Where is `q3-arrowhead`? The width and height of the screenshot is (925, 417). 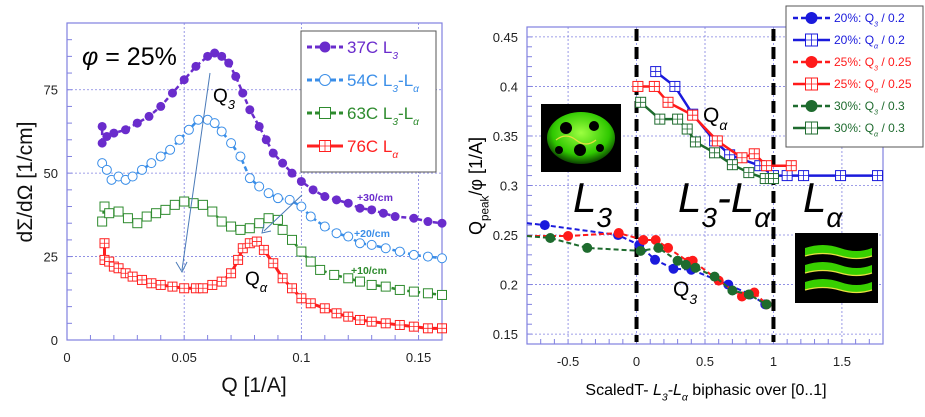 q3-arrowhead is located at coordinates (181, 267).